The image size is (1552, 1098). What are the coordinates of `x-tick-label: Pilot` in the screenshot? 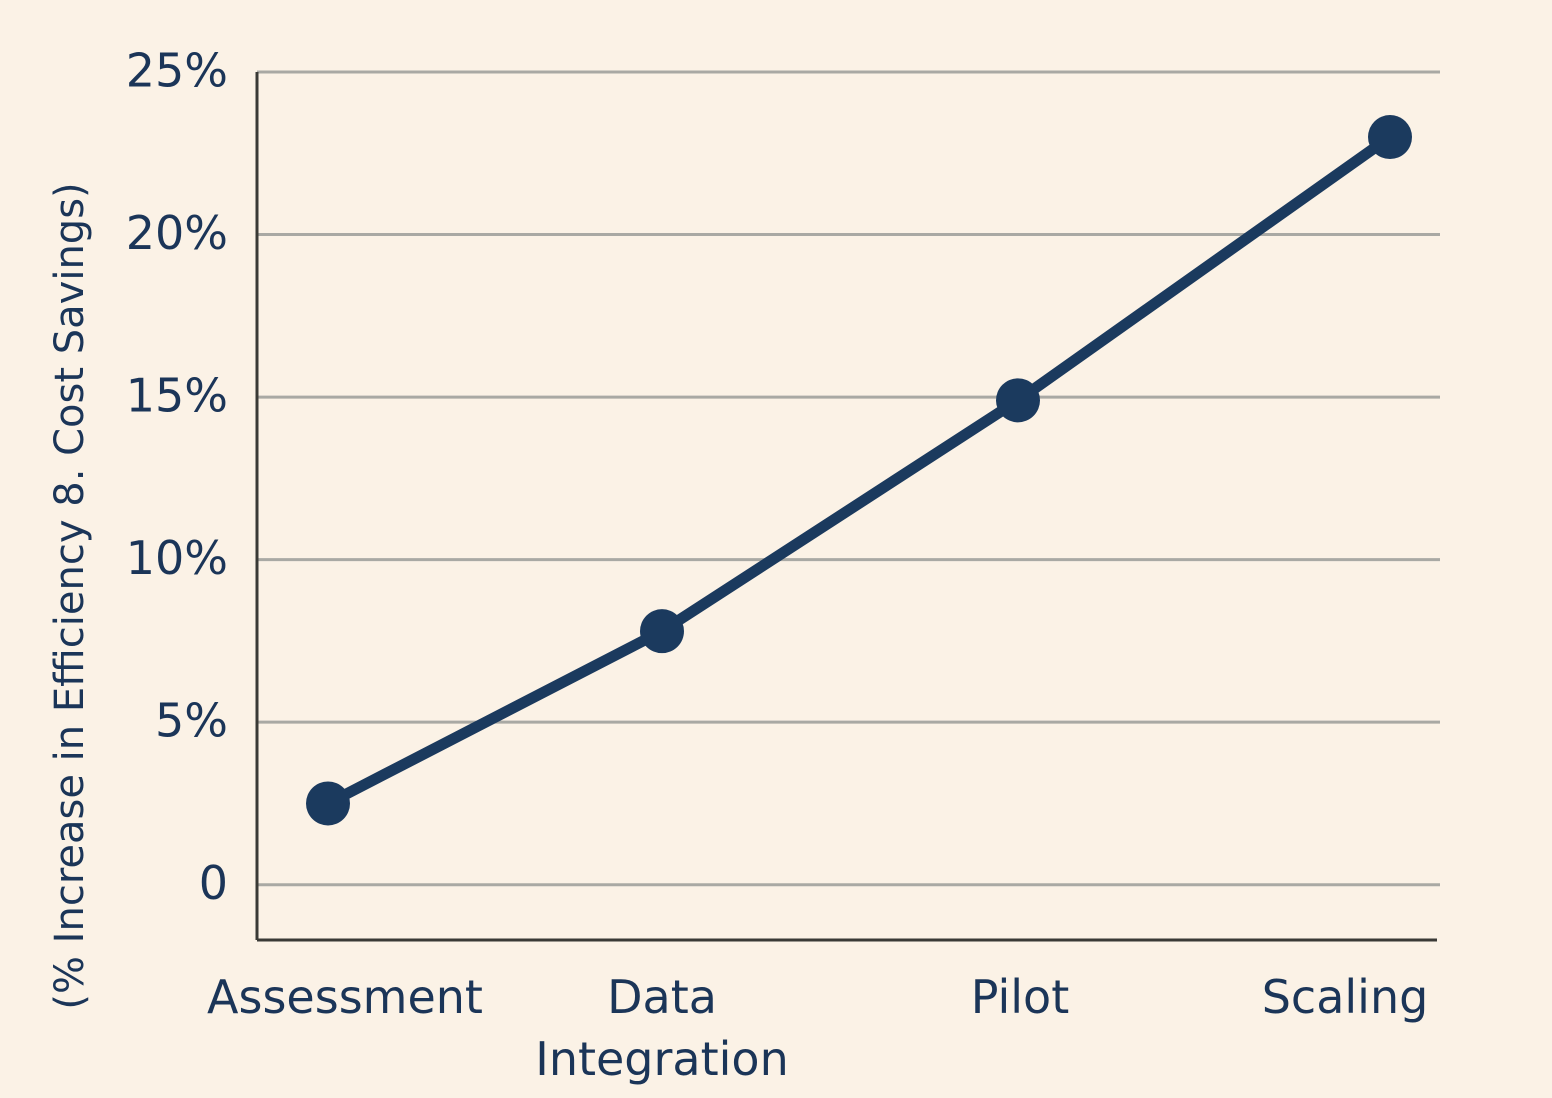 It's located at (1020, 997).